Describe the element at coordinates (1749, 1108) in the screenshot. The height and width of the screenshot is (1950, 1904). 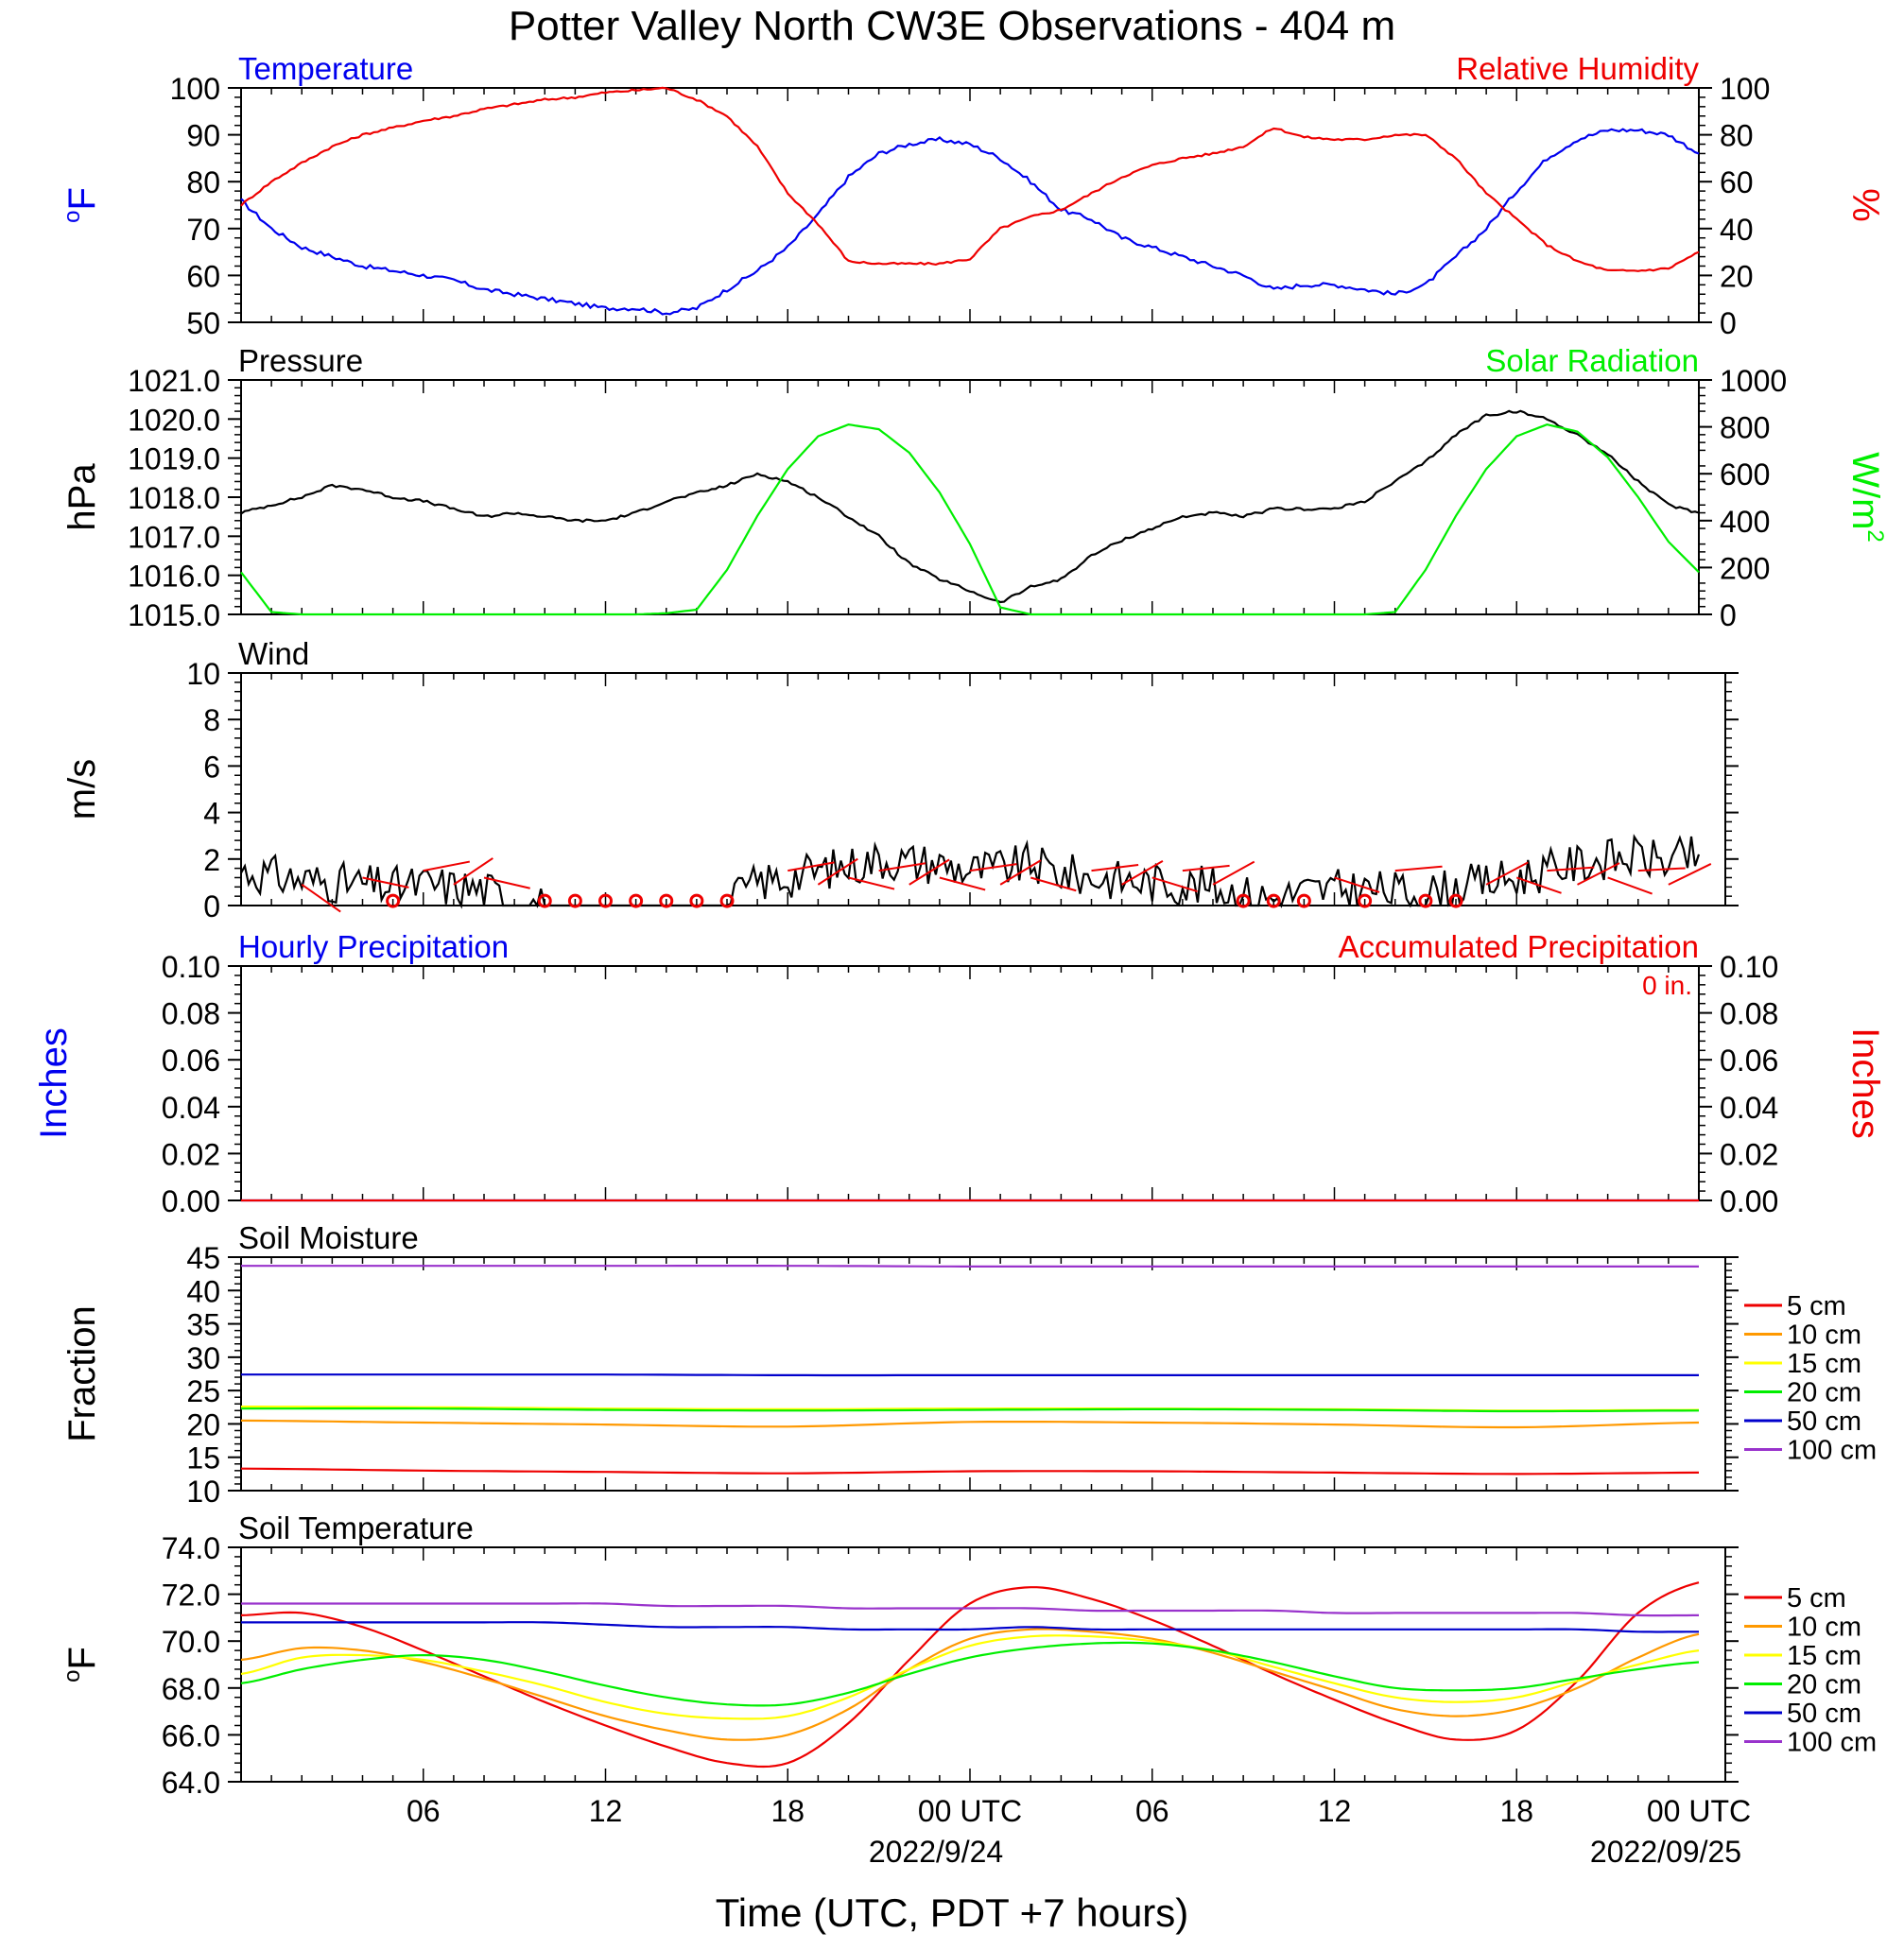
I see `y-right-tick-label: 0.04` at that location.